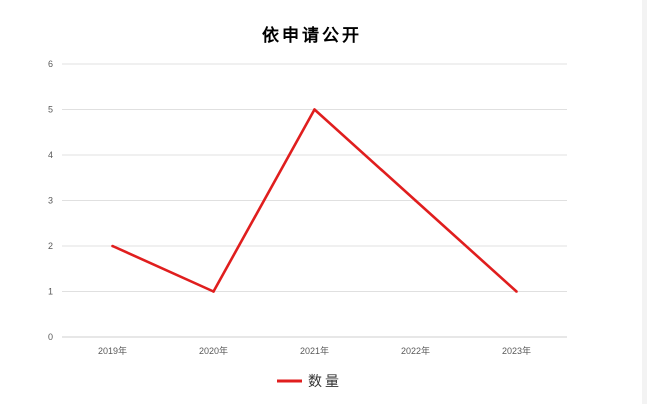 Image resolution: width=647 pixels, height=404 pixels. I want to click on y-tick-label: 5, so click(50, 110).